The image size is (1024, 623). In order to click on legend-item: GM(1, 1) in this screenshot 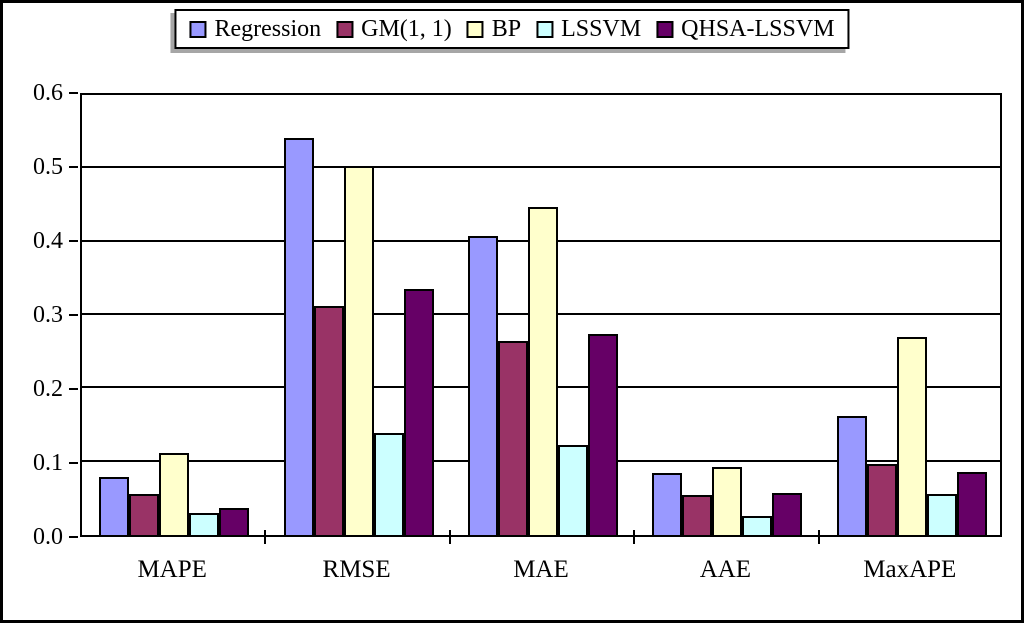, I will do `click(394, 29)`.